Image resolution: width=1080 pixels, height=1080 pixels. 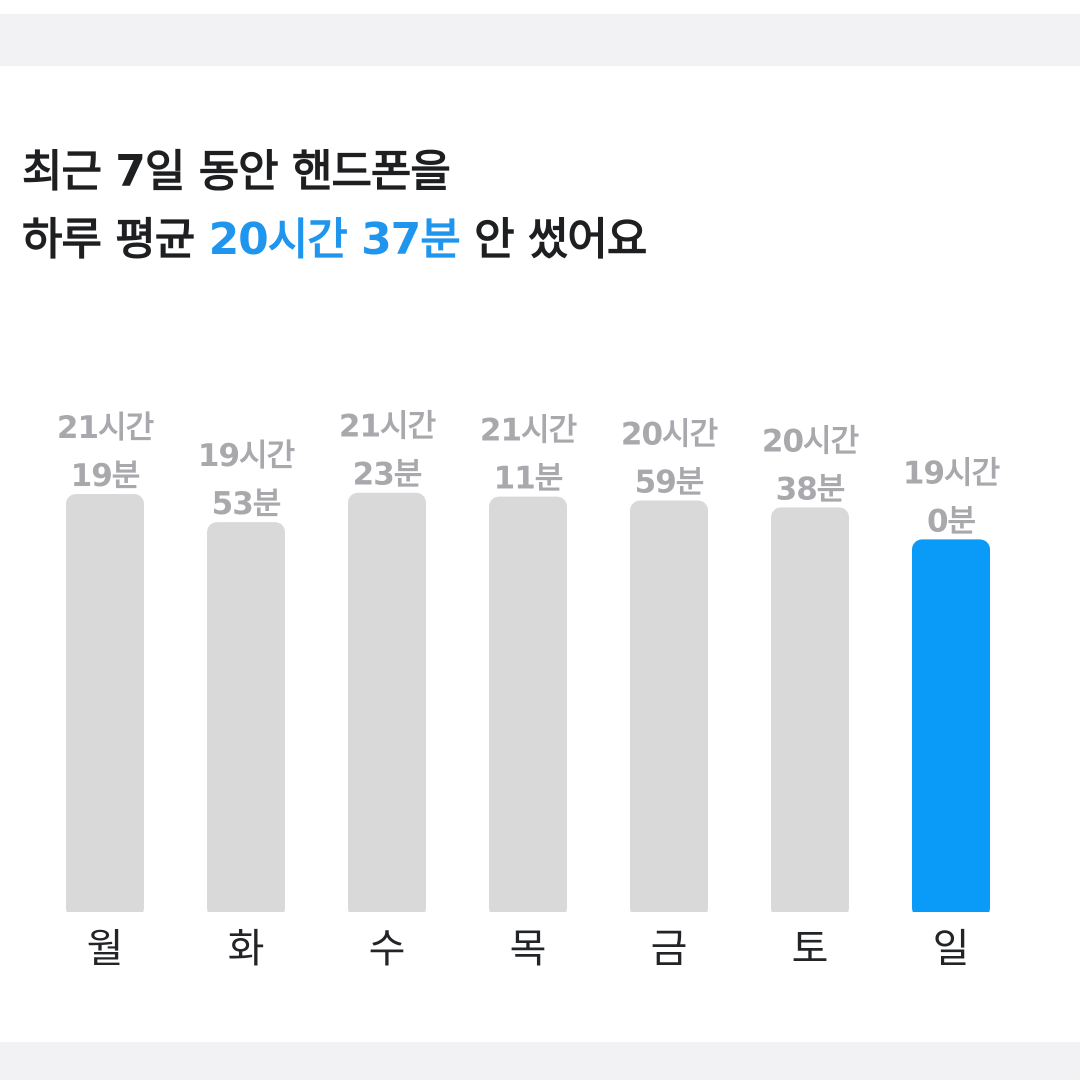 What do you see at coordinates (669, 709) in the screenshot?
I see `bar-금` at bounding box center [669, 709].